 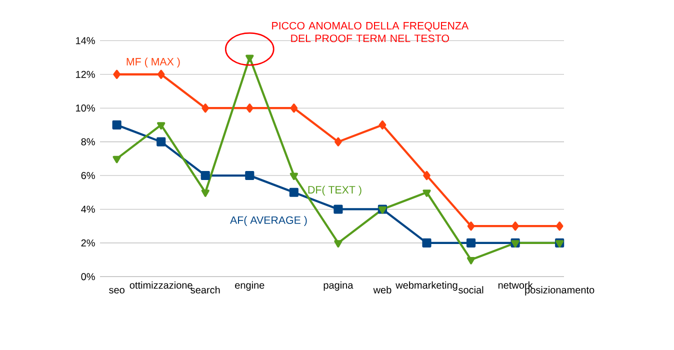 I want to click on x-tick-label: web, so click(x=382, y=290).